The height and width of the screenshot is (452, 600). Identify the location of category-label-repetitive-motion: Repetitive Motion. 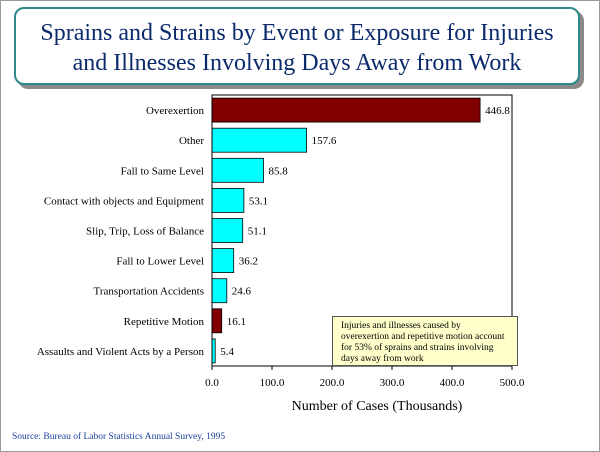
(164, 322).